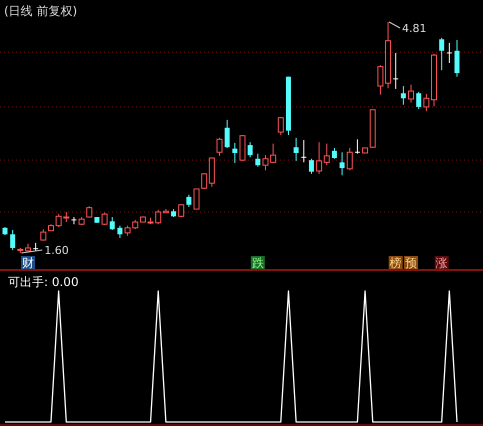 The image size is (483, 426). I want to click on text: 跌, so click(258, 263).